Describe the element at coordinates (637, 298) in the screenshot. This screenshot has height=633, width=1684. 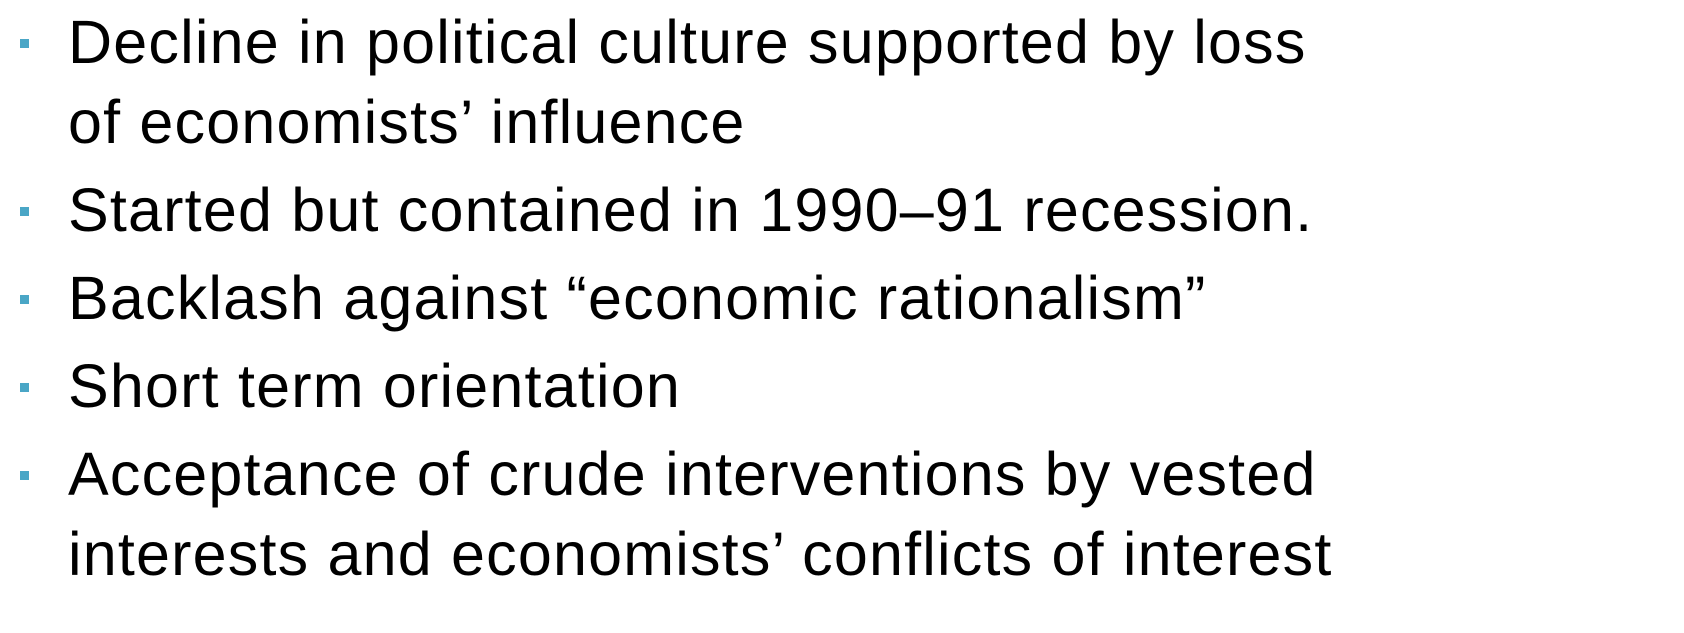
I see `bullet-text: Backlash against “economic rationalism”` at that location.